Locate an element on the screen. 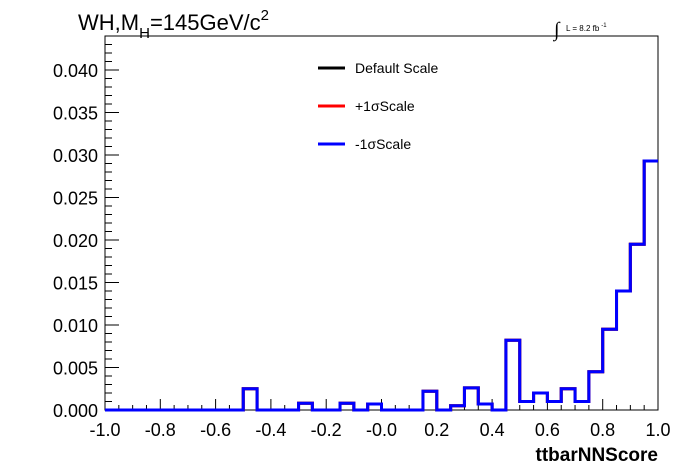 The image size is (696, 472). x-tick-label: -1.0 is located at coordinates (104, 430).